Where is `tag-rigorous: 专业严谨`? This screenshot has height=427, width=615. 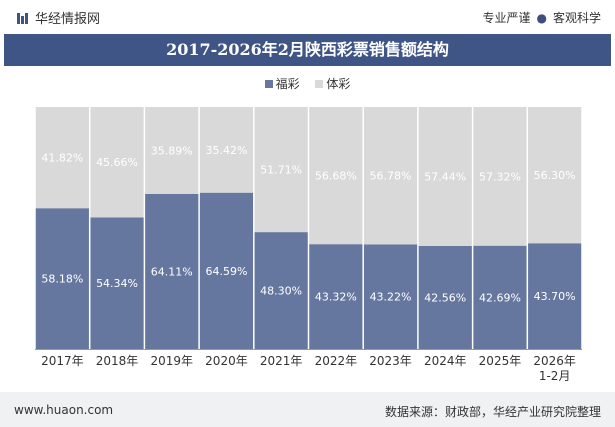 tag-rigorous: 专业严谨 is located at coordinates (506, 18).